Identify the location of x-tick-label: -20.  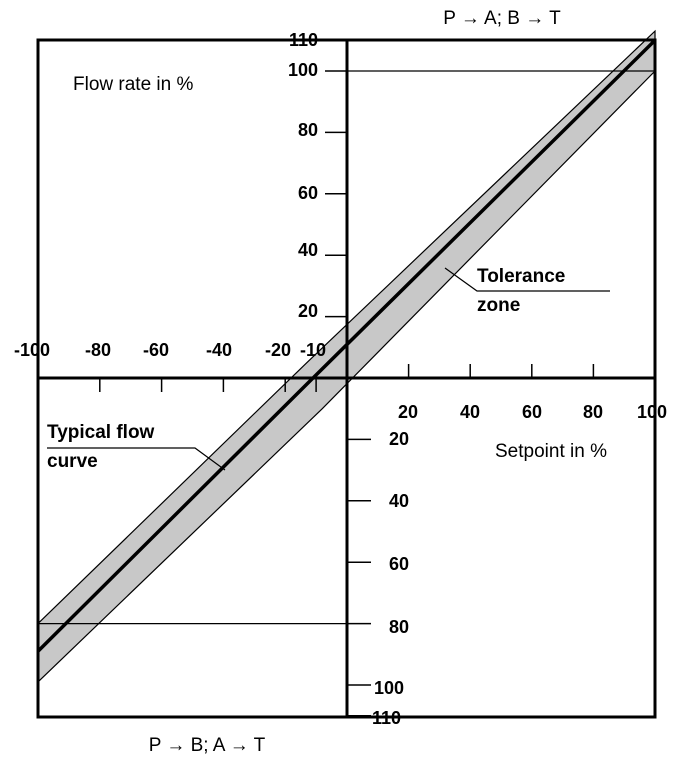
(278, 350).